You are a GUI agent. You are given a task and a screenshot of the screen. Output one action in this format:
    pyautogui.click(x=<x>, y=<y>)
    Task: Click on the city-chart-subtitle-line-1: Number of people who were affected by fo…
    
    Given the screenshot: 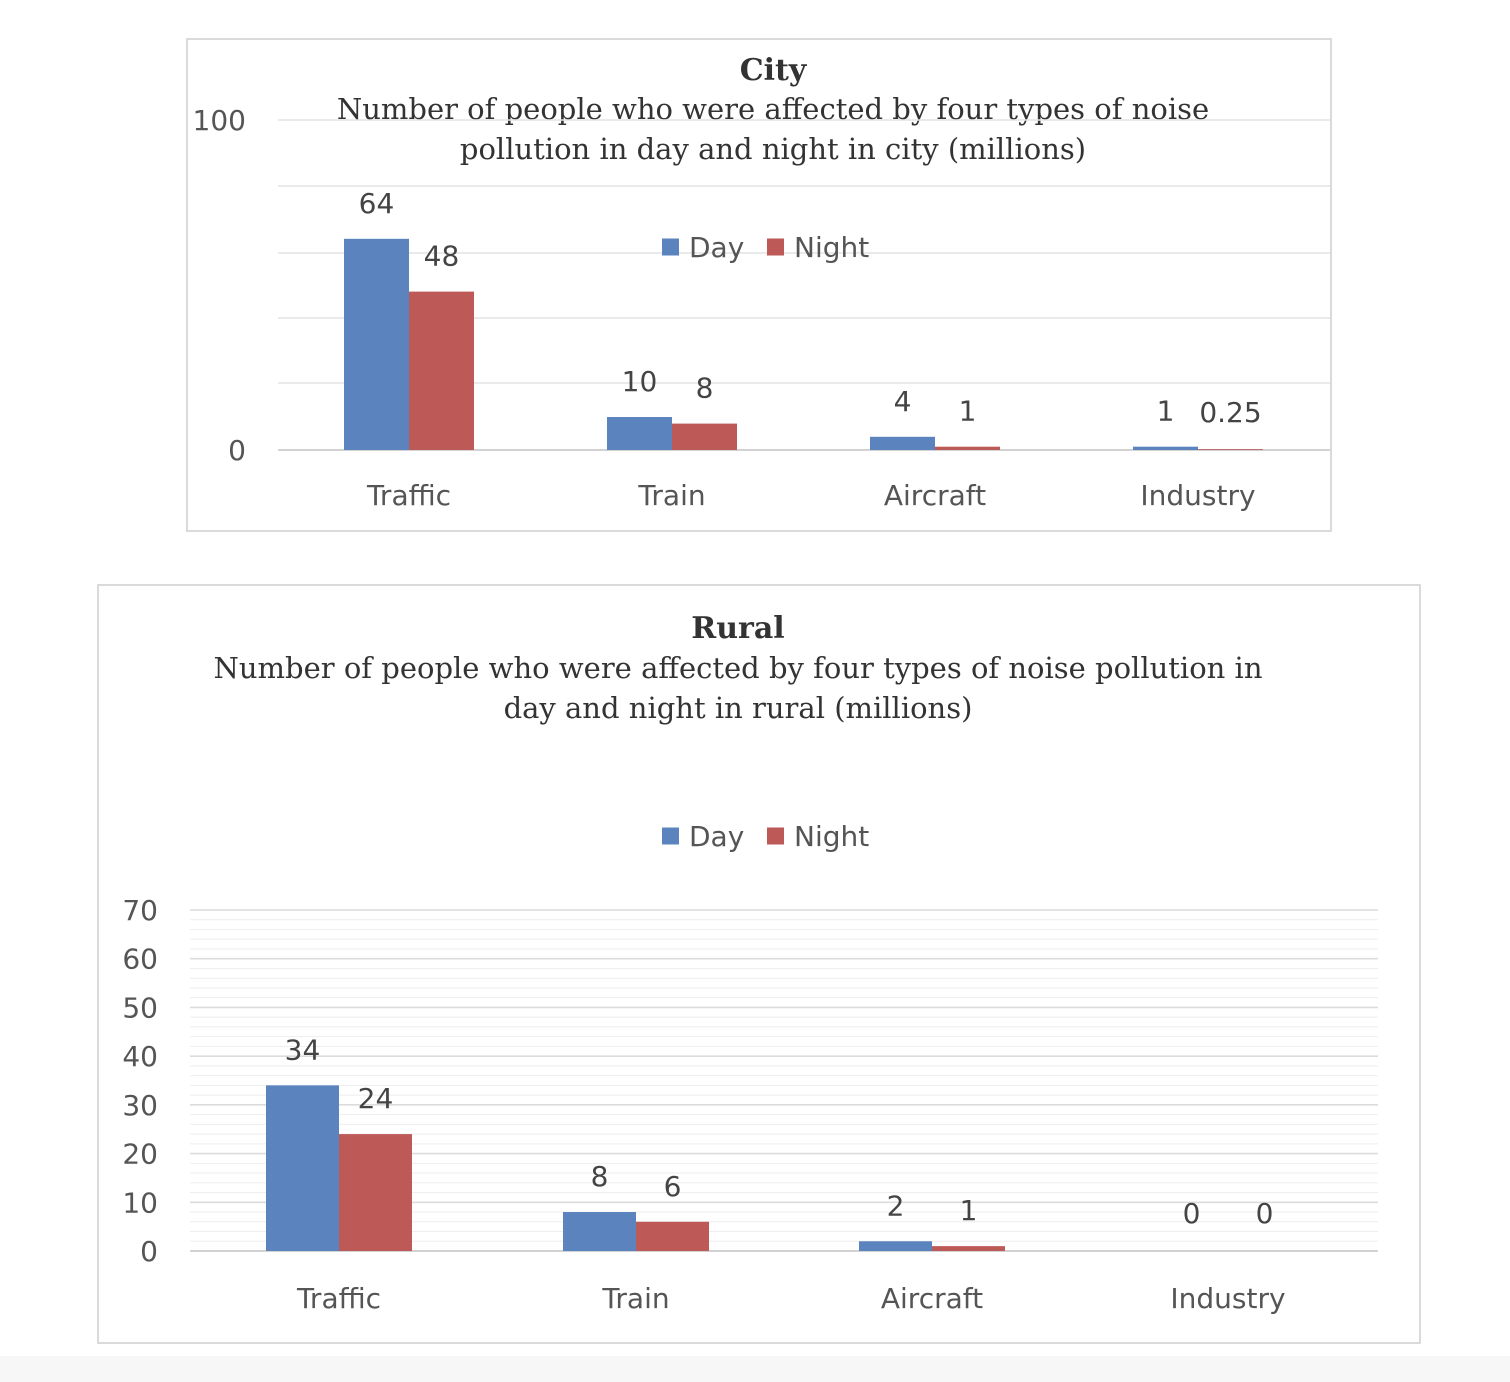 What is the action you would take?
    pyautogui.click(x=773, y=109)
    